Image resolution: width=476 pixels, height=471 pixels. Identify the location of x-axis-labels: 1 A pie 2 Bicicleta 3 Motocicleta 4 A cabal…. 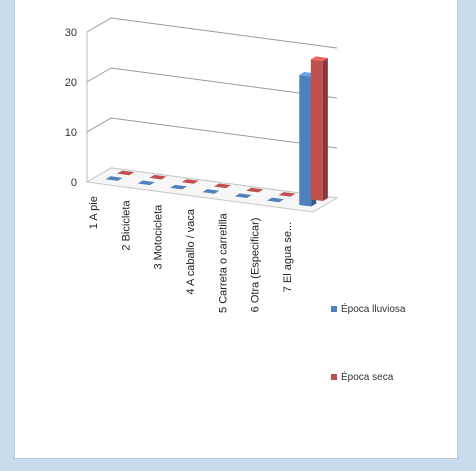
(191, 254).